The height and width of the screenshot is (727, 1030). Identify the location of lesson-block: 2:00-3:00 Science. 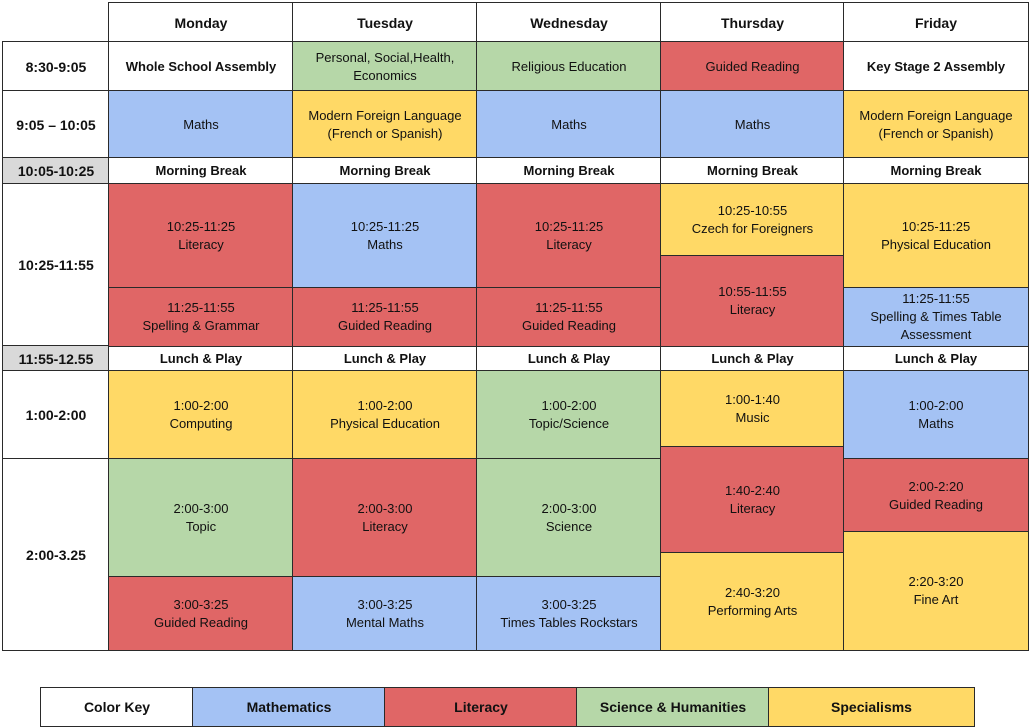
(569, 518).